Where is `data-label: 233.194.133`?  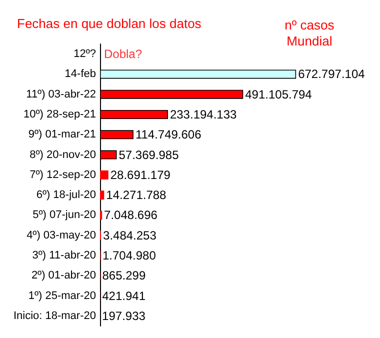
data-label: 233.194.133 is located at coordinates (204, 115).